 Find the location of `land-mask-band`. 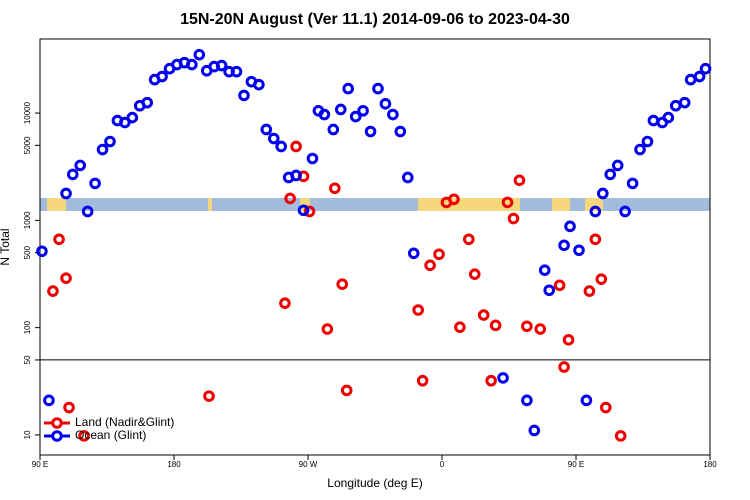

land-mask-band is located at coordinates (375, 204).